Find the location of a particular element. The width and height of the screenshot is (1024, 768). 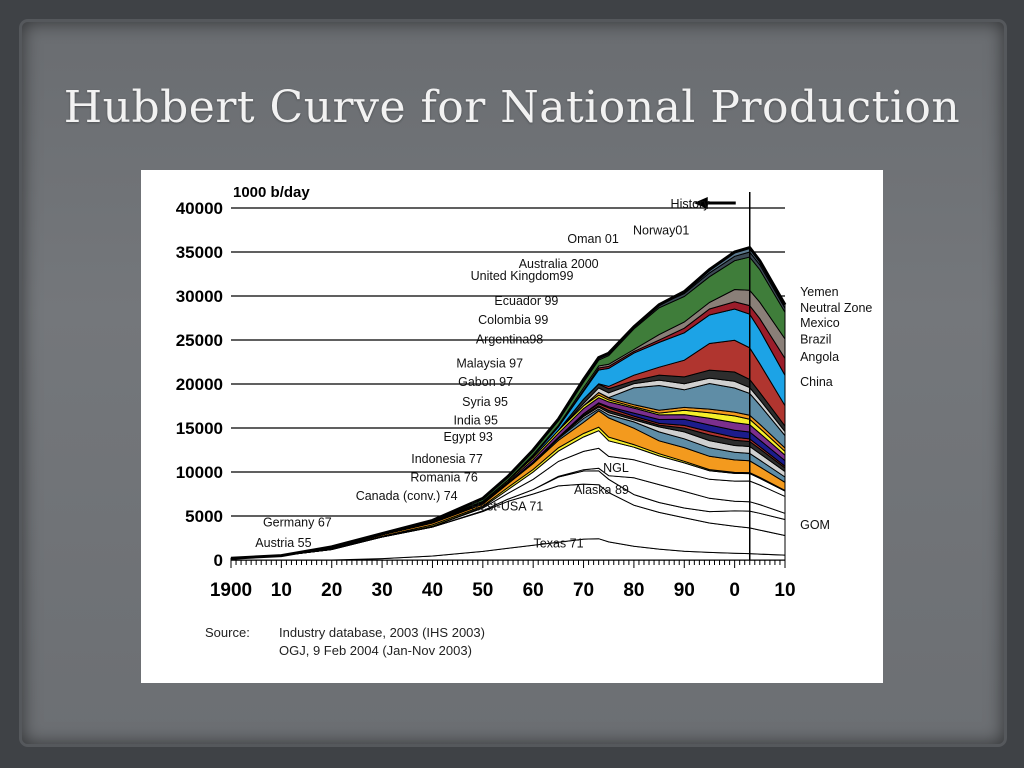

source-label: Source: is located at coordinates (227, 632).